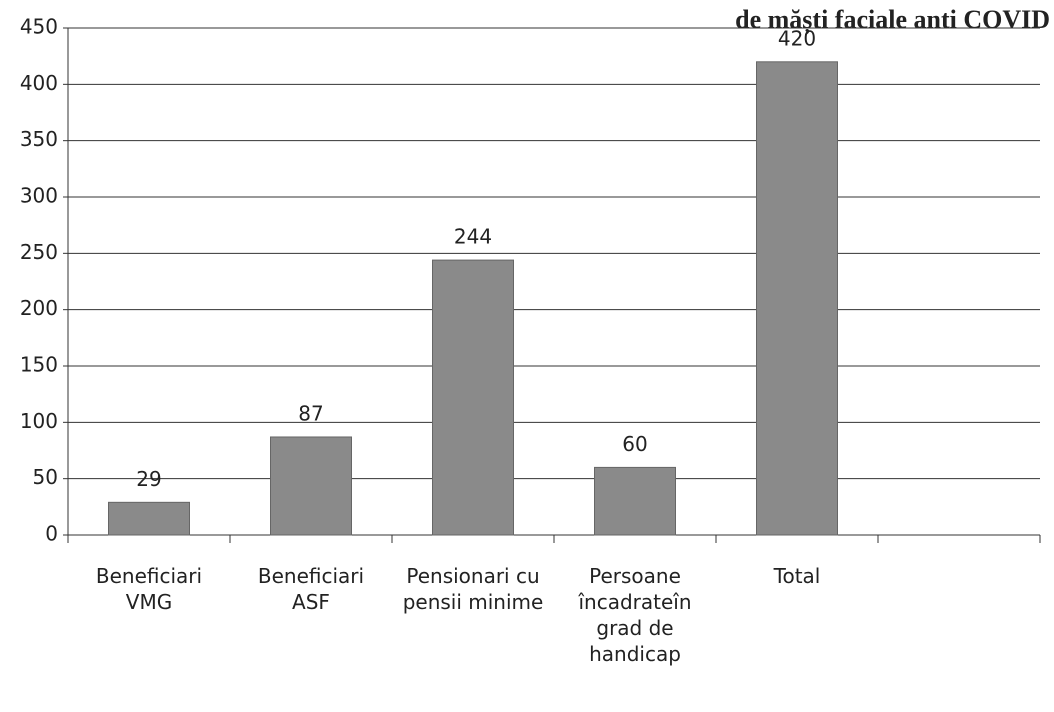 The image size is (1054, 712). What do you see at coordinates (148, 479) in the screenshot?
I see `data-label: 29` at bounding box center [148, 479].